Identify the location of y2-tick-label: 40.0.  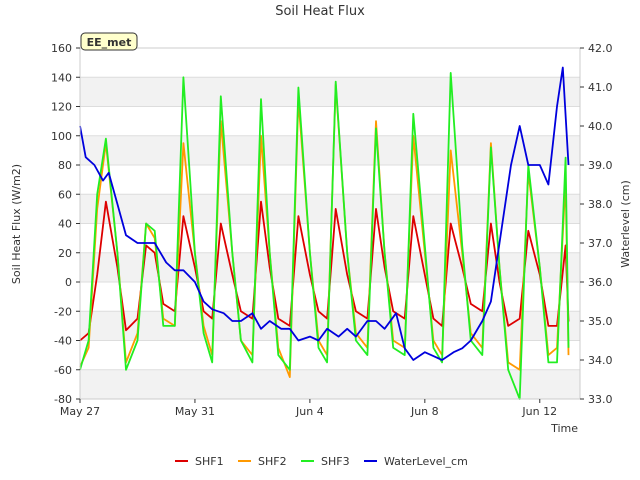
(600, 126).